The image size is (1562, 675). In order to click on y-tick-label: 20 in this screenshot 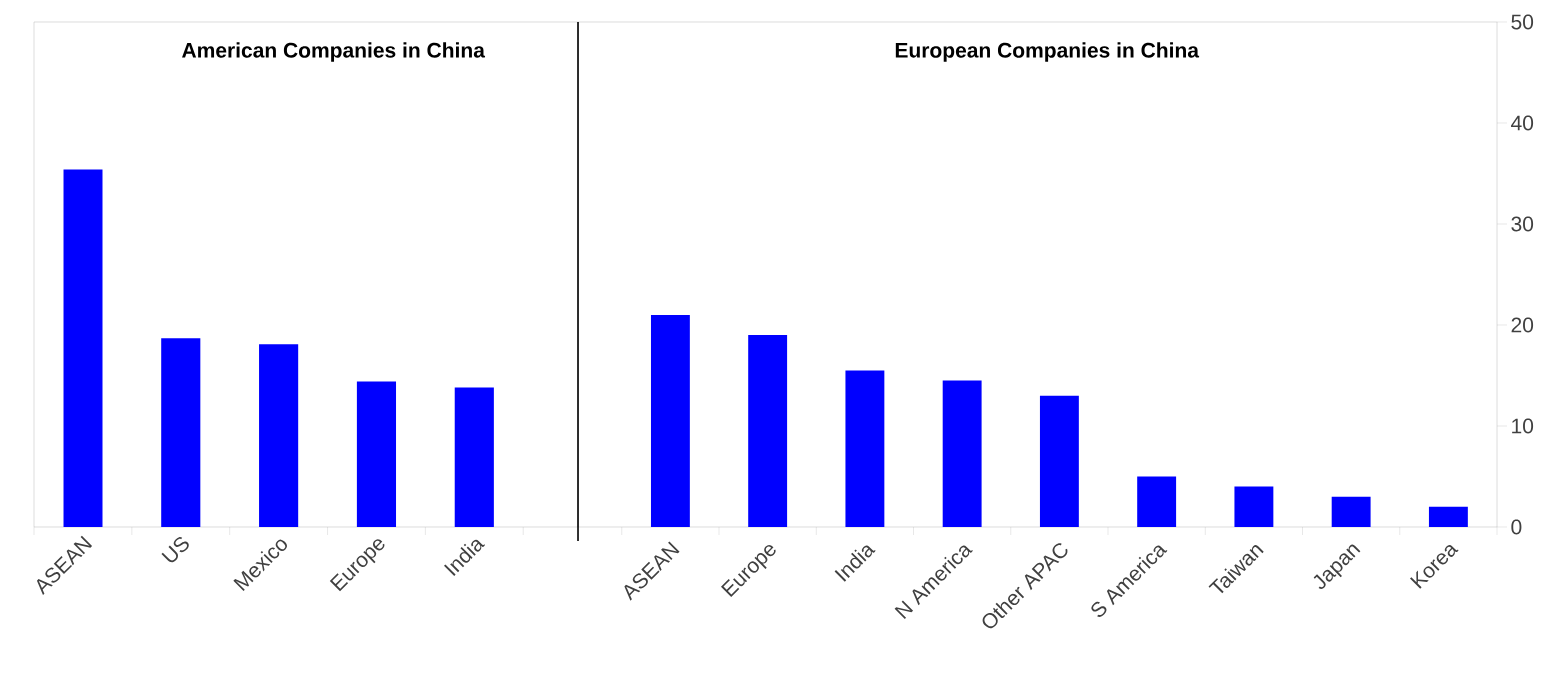, I will do `click(1522, 325)`.